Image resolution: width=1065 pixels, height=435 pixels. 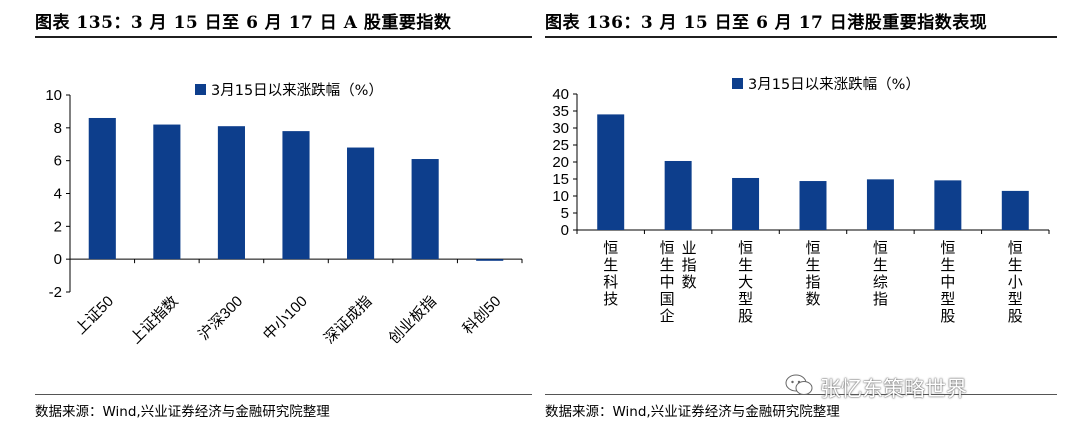 I want to click on right-y-tick-label: 10, so click(x=560, y=196).